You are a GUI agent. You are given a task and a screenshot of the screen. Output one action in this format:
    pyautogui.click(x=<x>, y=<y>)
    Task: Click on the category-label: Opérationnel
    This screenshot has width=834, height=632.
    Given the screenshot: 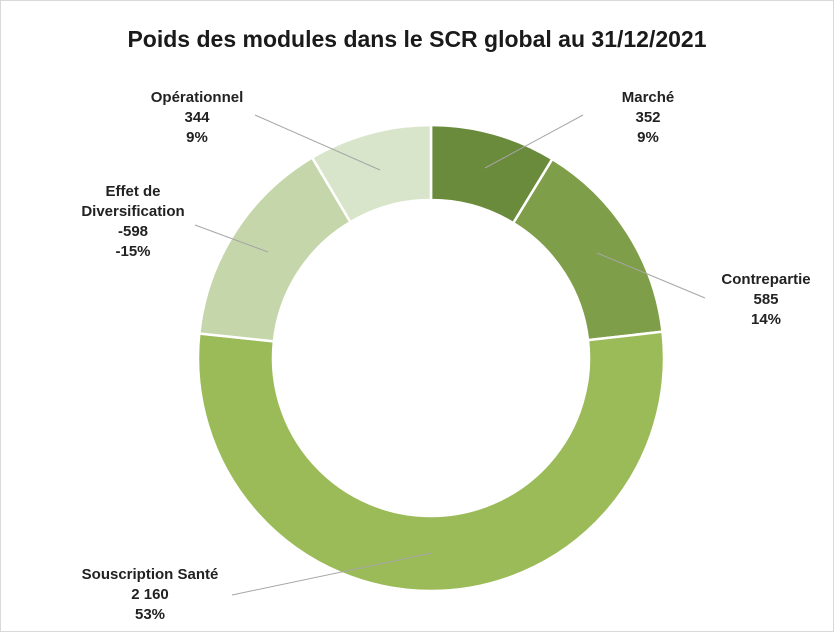 What is the action you would take?
    pyautogui.click(x=197, y=97)
    